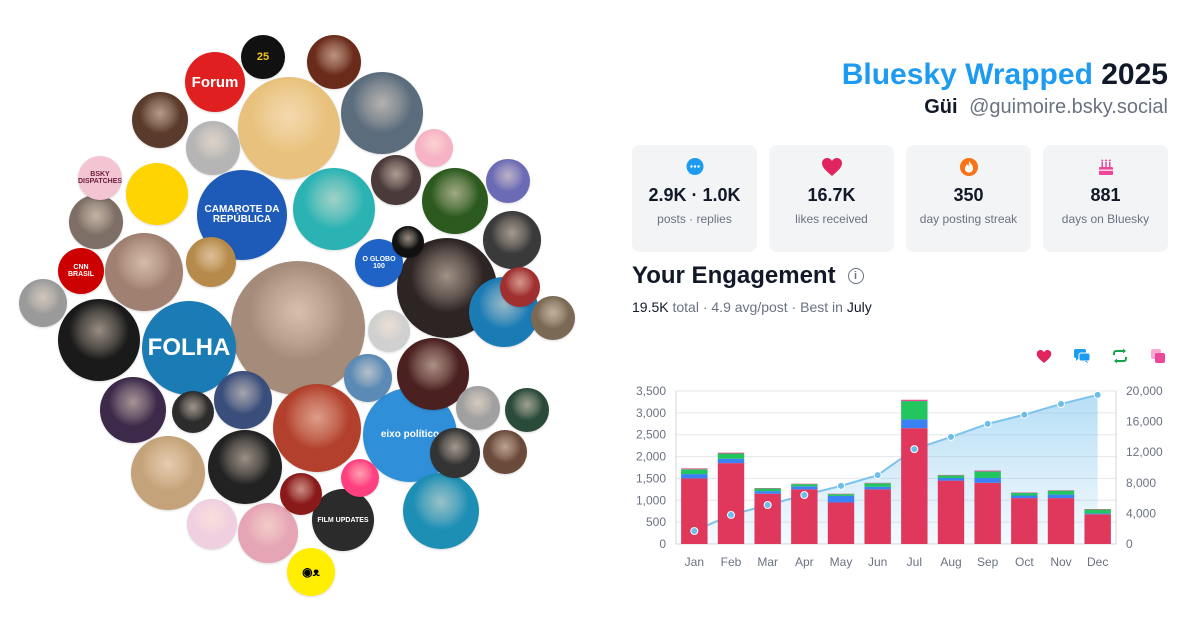  Describe the element at coordinates (859, 307) in the screenshot. I see `engagement-best-month: July` at that location.